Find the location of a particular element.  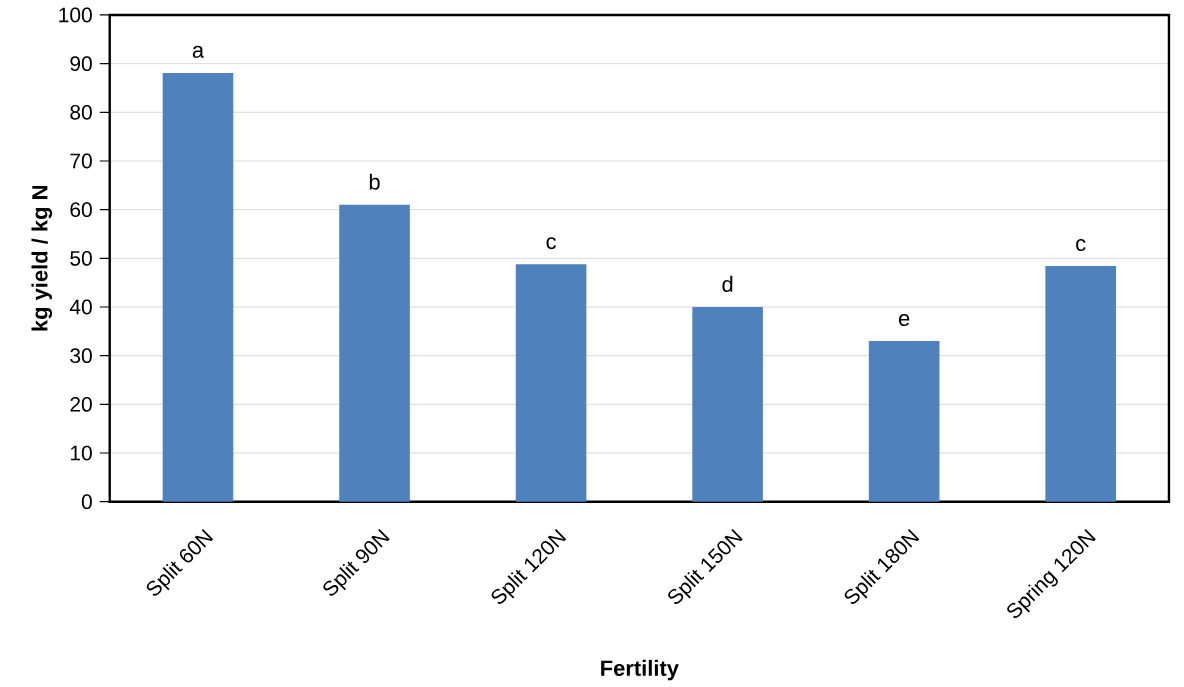

y-tick-label: 100 is located at coordinates (75, 15).